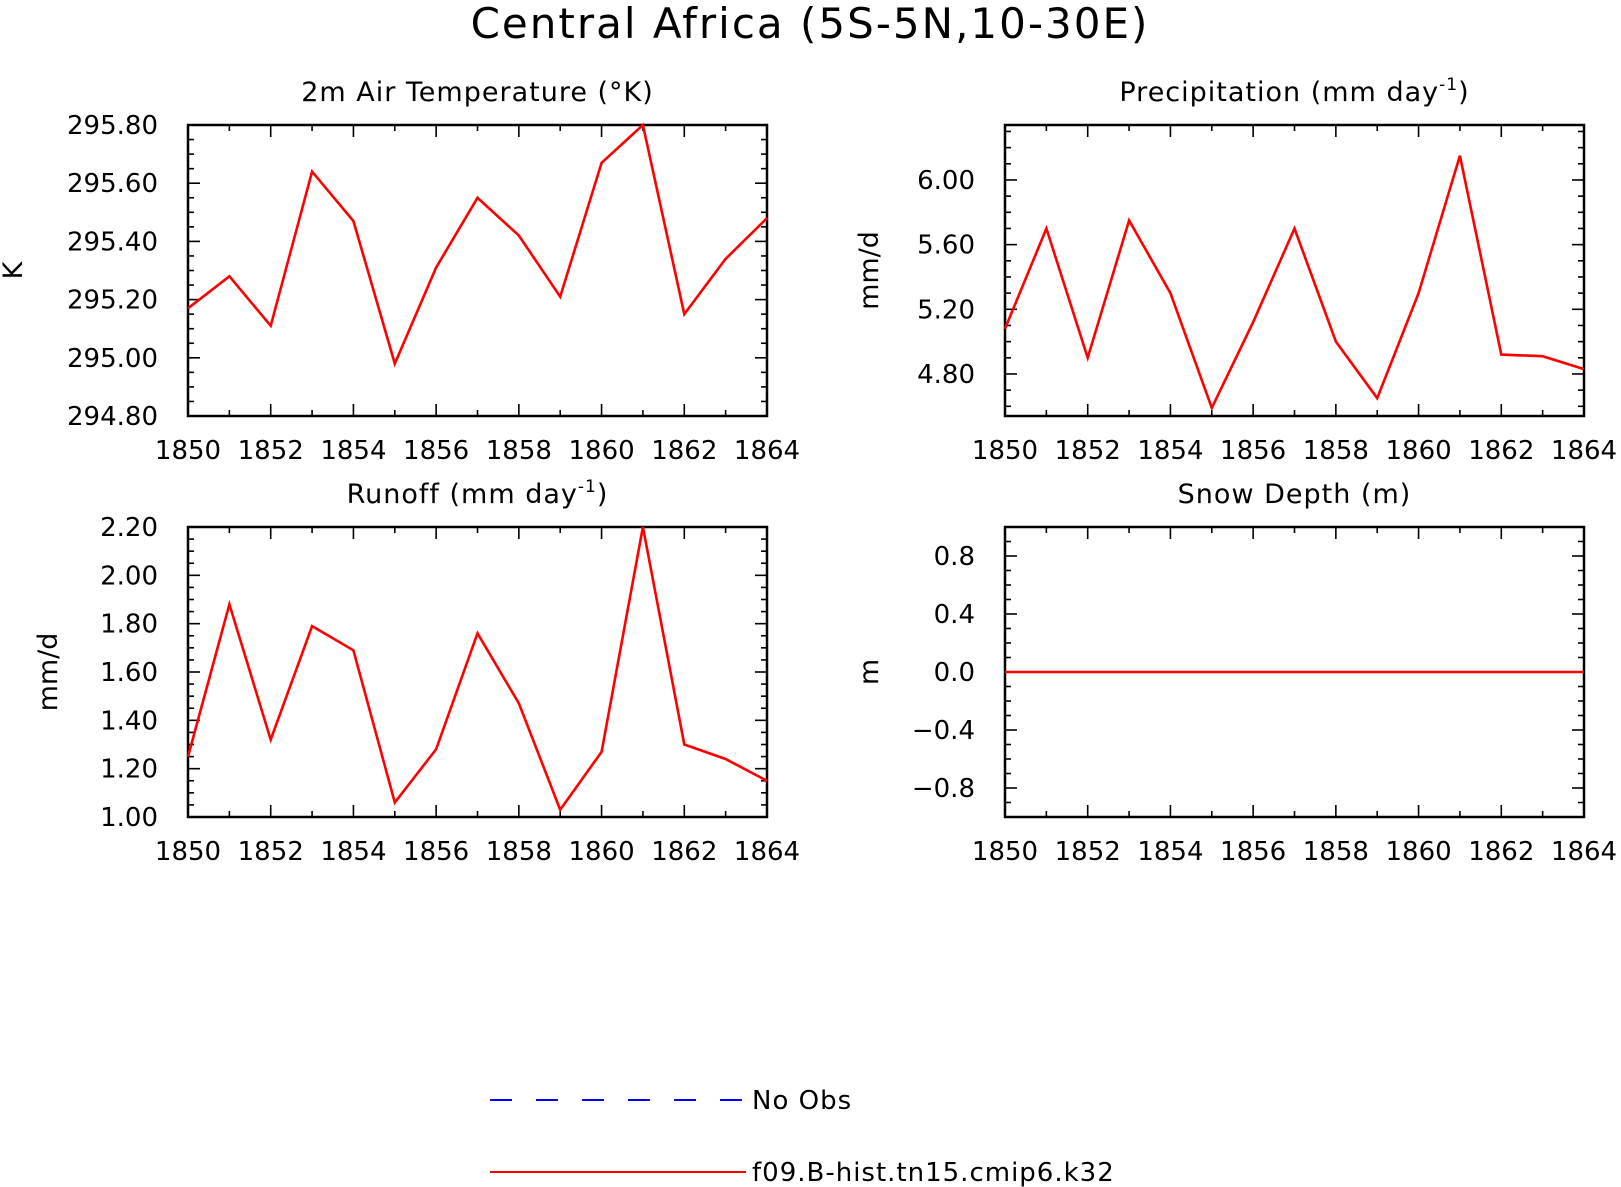 The width and height of the screenshot is (1621, 1187). What do you see at coordinates (943, 789) in the screenshot?
I see `y-tick-label: −0.8` at bounding box center [943, 789].